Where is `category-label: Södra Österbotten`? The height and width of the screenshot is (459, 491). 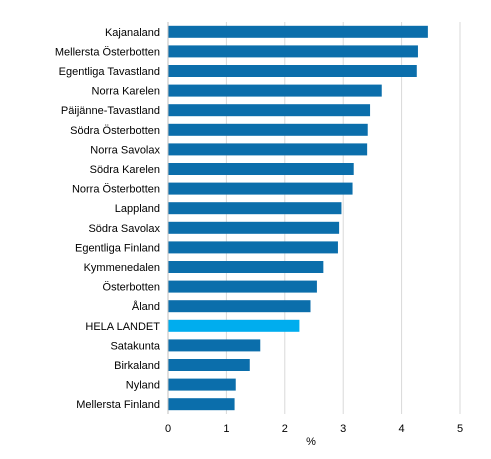
category-label: Södra Österbotten is located at coordinates (115, 131).